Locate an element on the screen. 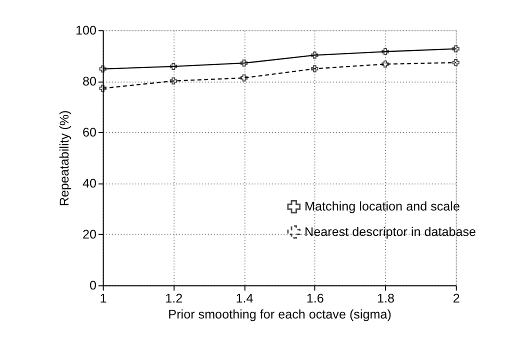 Image resolution: width=516 pixels, height=338 pixels. x-axis-title: Prior smoothing for each octave (sigma) is located at coordinates (280, 315).